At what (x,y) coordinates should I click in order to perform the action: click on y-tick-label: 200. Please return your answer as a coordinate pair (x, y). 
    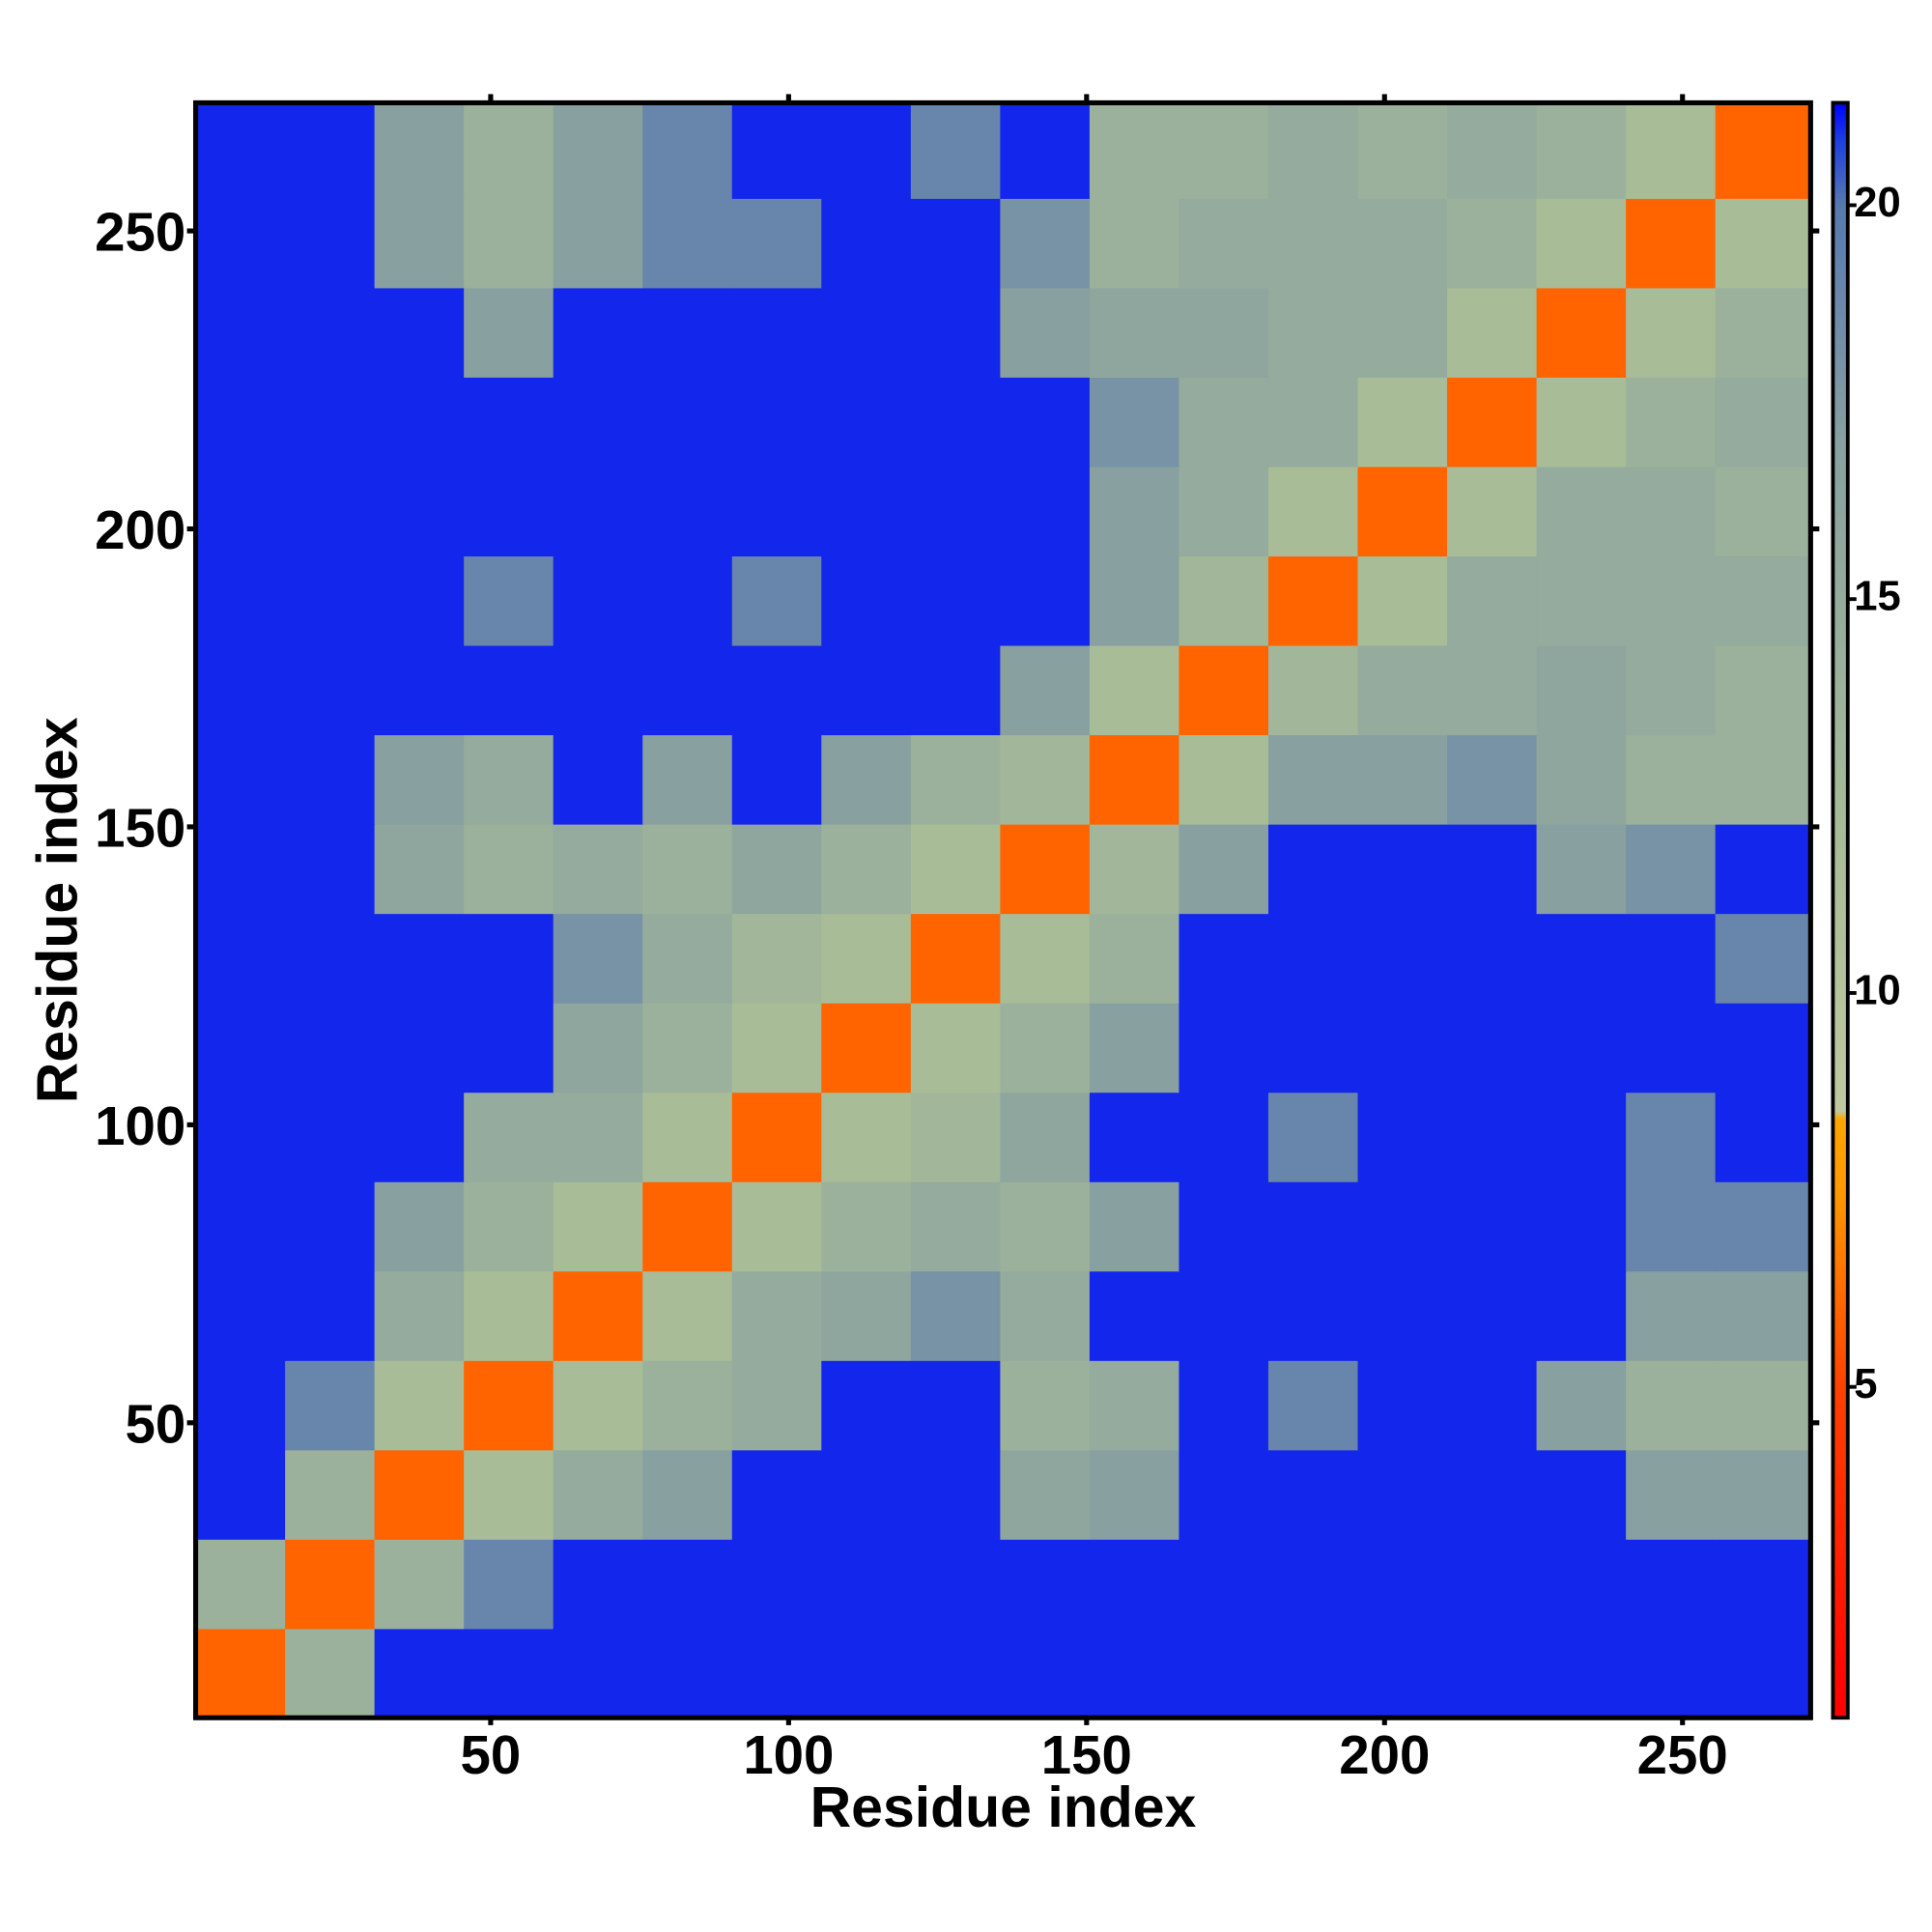
    Looking at the image, I should click on (140, 529).